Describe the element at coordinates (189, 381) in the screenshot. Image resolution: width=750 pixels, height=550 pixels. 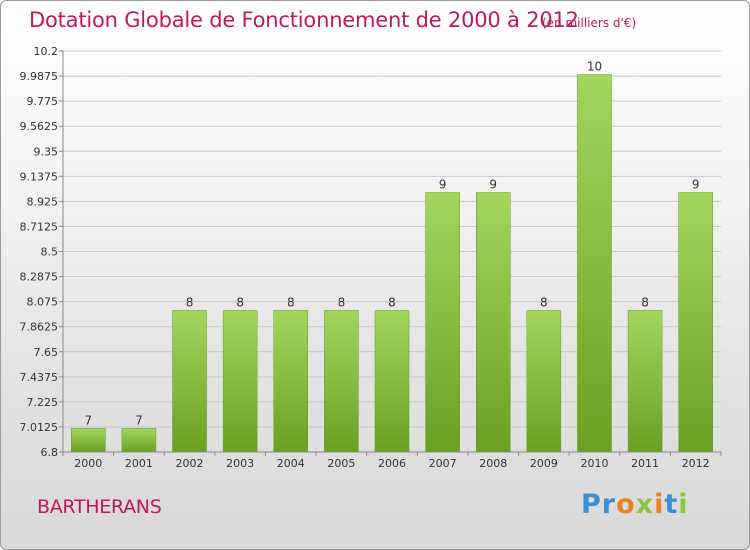
I see `bar-2002` at that location.